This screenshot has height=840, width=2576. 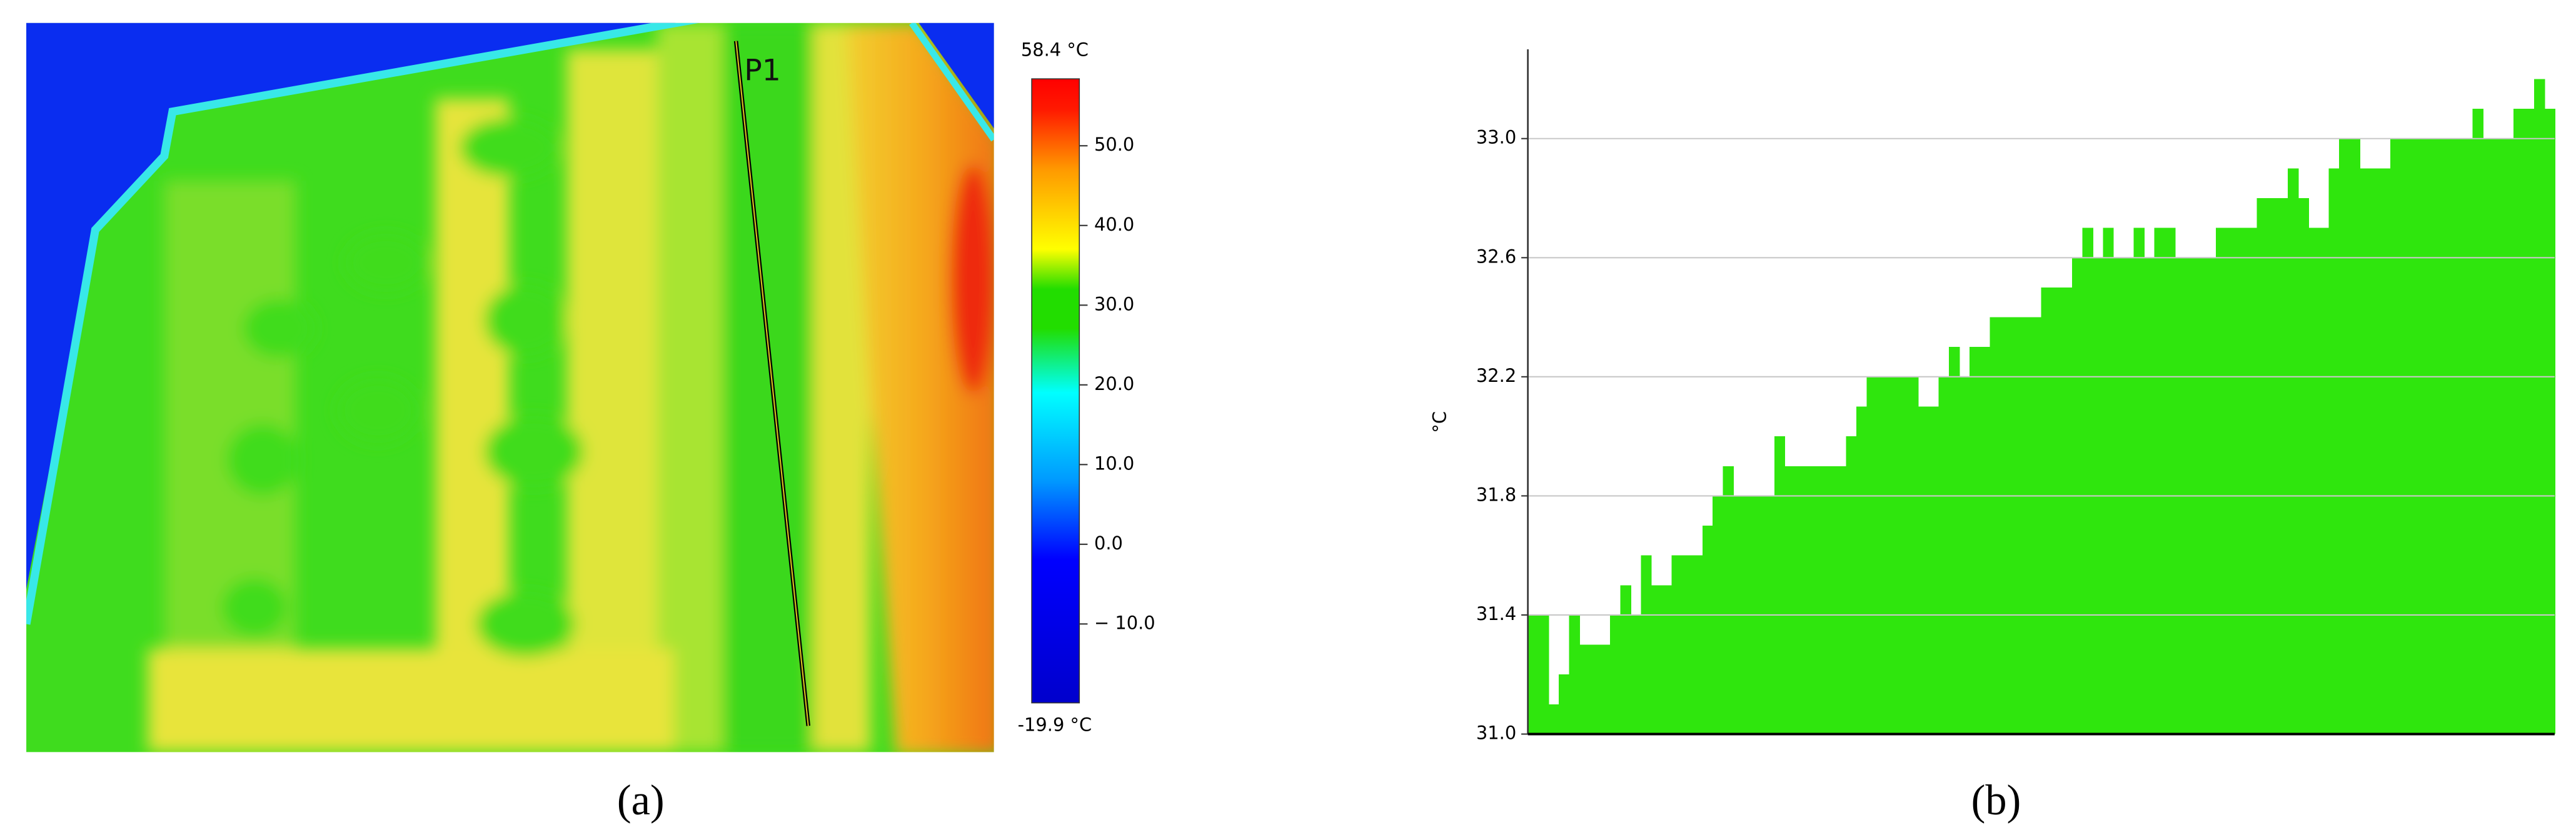 I want to click on caption: (a), so click(x=641, y=800).